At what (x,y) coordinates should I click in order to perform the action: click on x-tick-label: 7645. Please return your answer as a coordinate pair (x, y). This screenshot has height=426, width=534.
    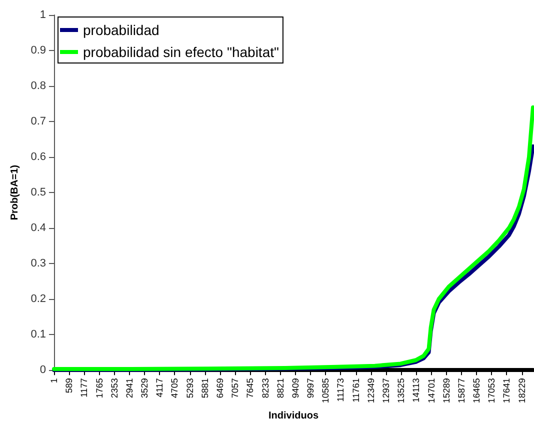
    Looking at the image, I should click on (250, 388).